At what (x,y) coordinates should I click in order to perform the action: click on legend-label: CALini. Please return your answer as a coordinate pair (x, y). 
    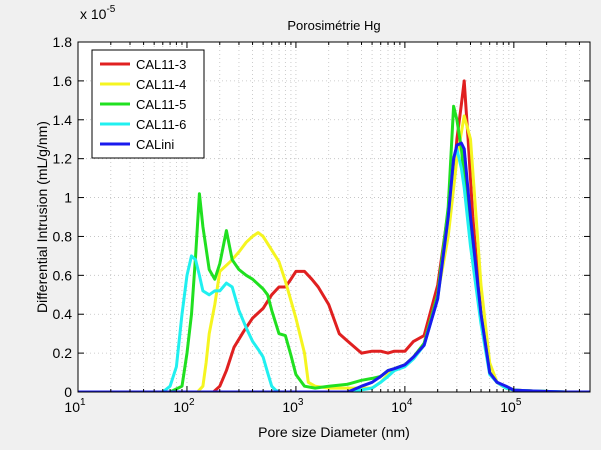
    Looking at the image, I should click on (155, 144).